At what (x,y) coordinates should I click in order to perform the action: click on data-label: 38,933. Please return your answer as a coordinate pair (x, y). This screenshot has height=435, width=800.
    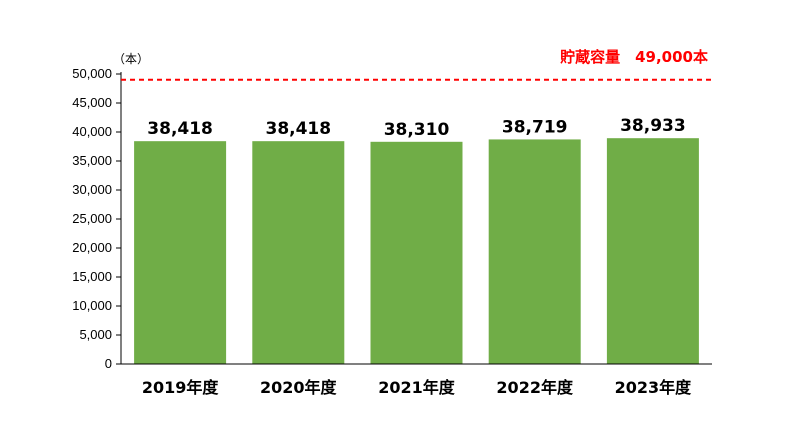
    Looking at the image, I should click on (653, 126).